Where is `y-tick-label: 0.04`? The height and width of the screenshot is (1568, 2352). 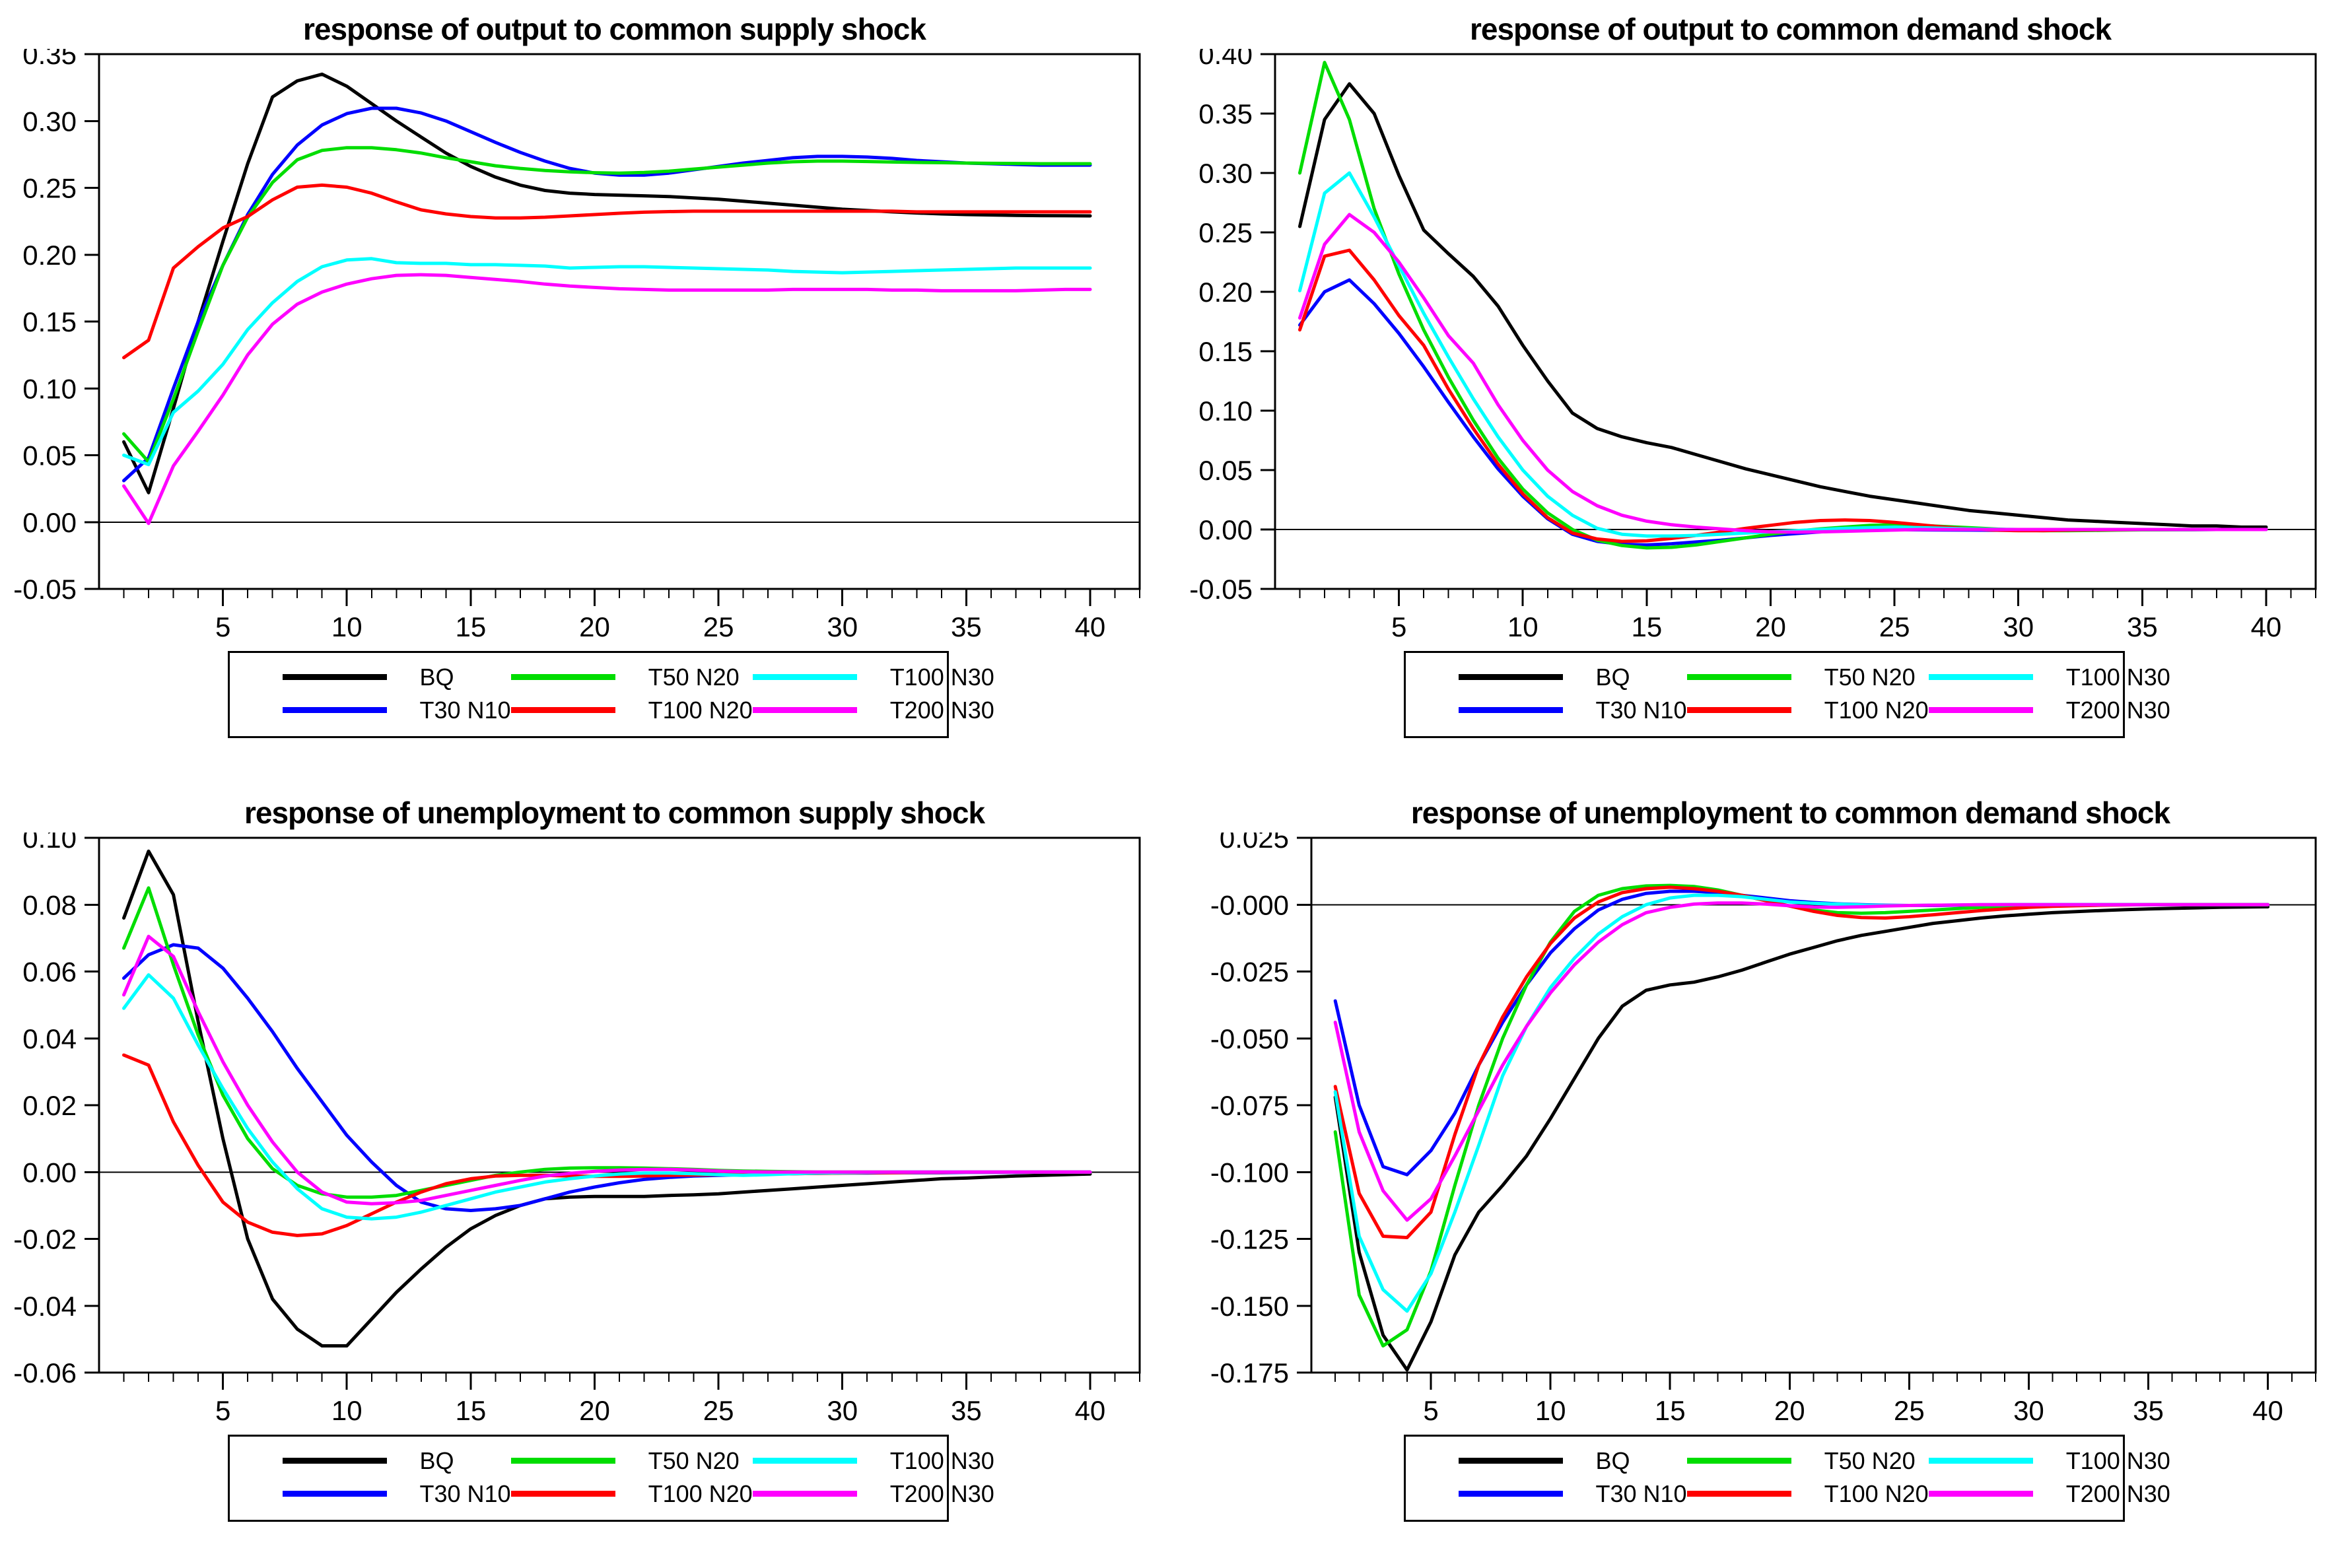 y-tick-label: 0.04 is located at coordinates (50, 1038).